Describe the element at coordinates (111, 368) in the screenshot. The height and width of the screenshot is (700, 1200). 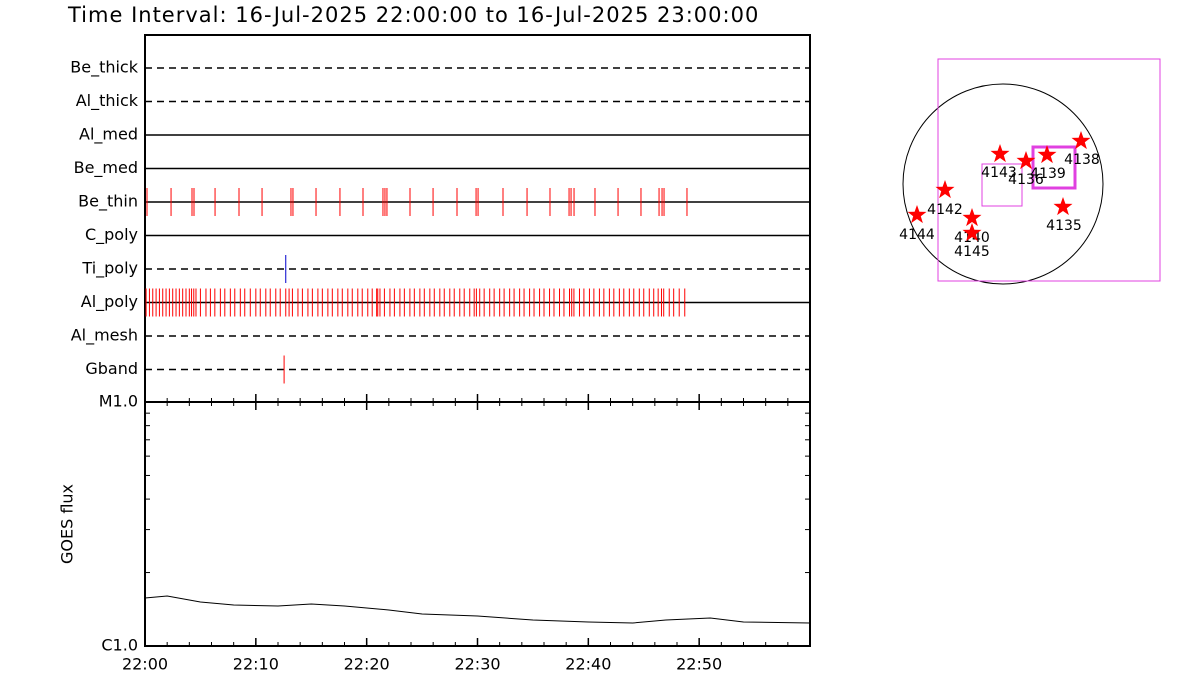
I see `row-label: Gband` at that location.